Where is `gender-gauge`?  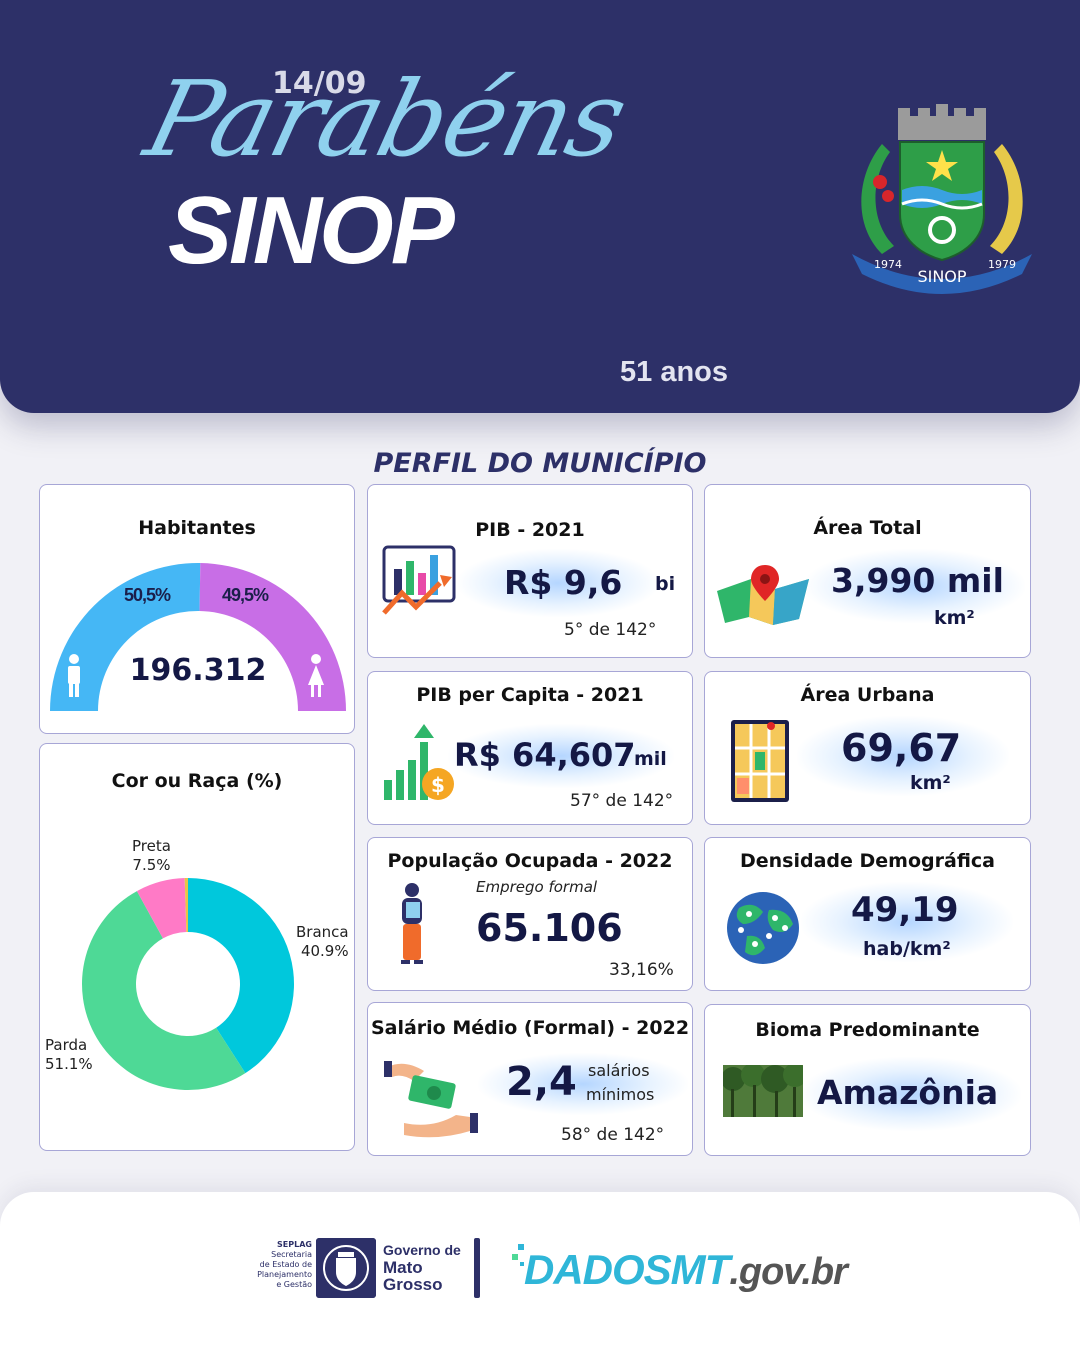
gender-gauge is located at coordinates (198, 637).